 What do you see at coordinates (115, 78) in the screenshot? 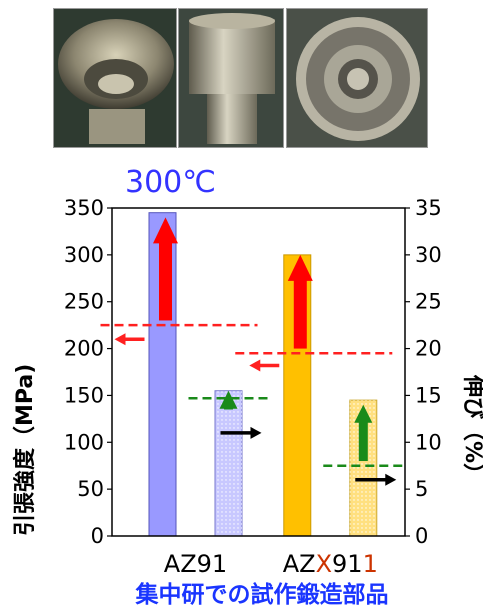
I see `photo-forged-part-oblique` at bounding box center [115, 78].